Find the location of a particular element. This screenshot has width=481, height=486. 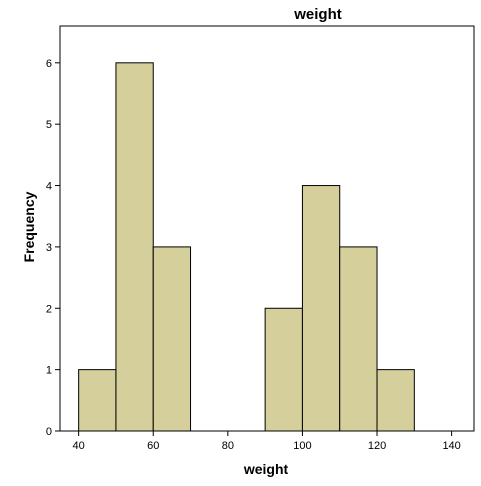

x-tick-label: 140 is located at coordinates (451, 446).